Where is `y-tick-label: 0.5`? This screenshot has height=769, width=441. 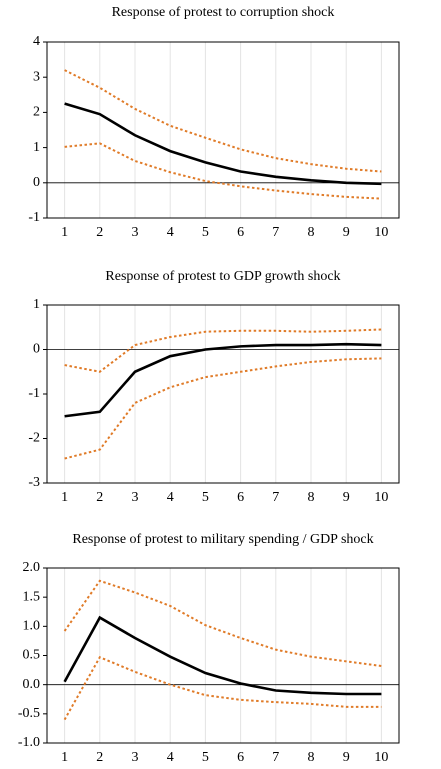
y-tick-label: 0.5 is located at coordinates (32, 655).